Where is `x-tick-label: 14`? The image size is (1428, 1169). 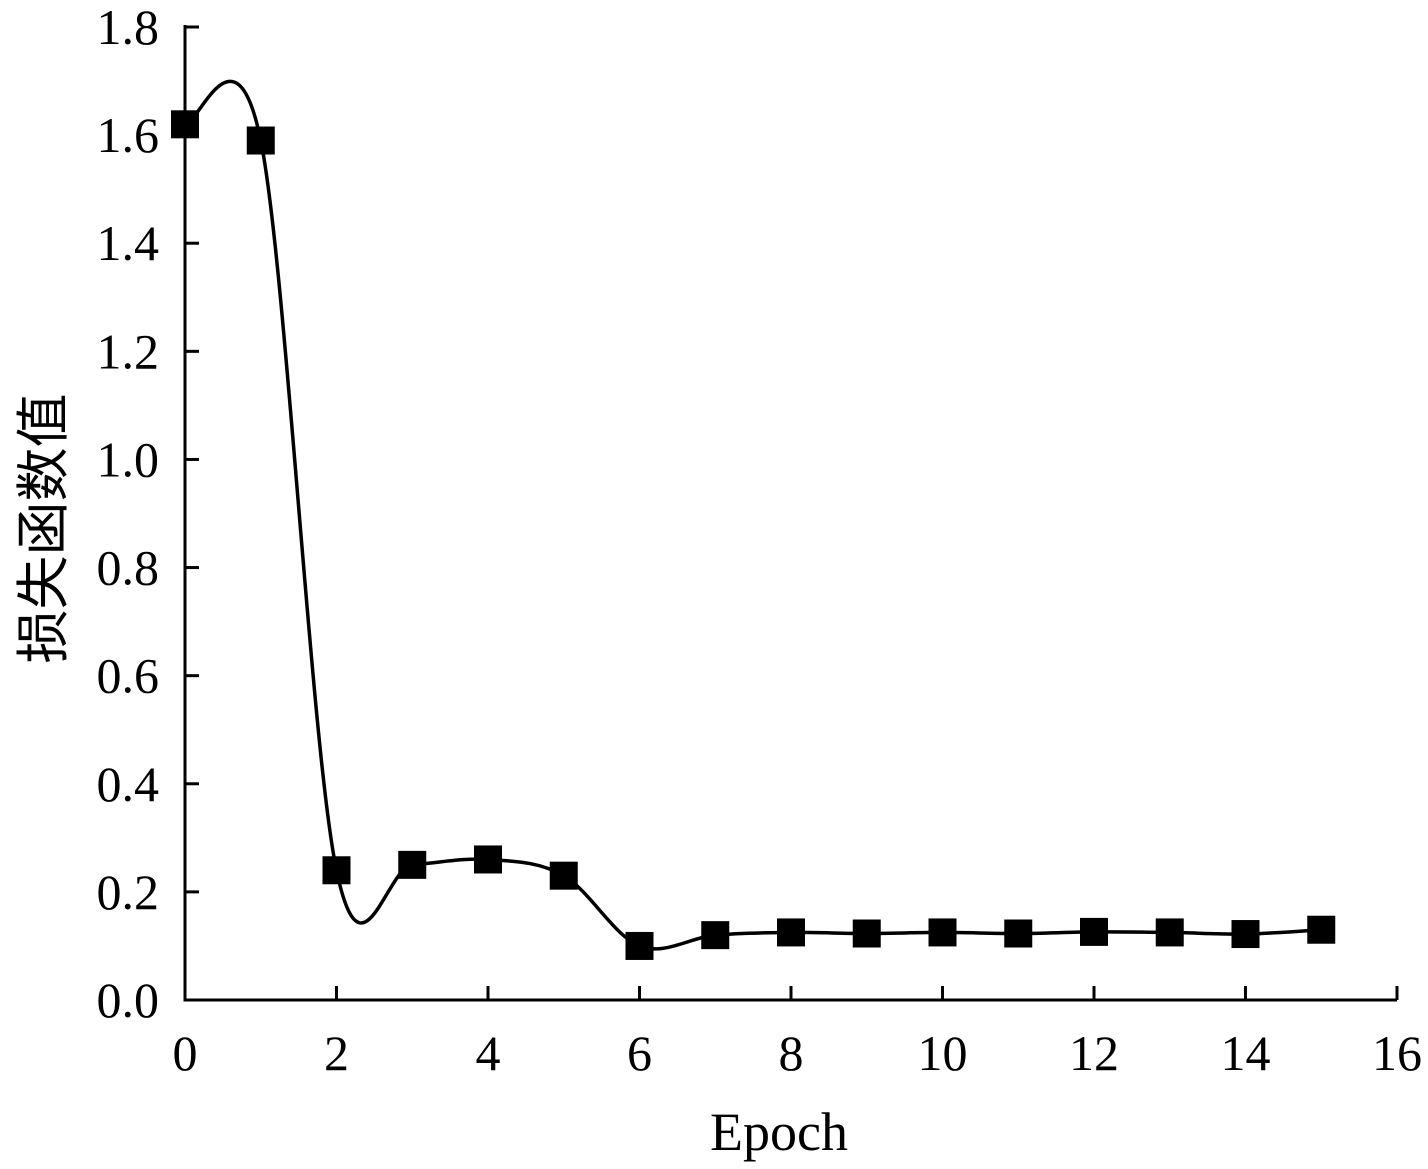
x-tick-label: 14 is located at coordinates (1246, 1053).